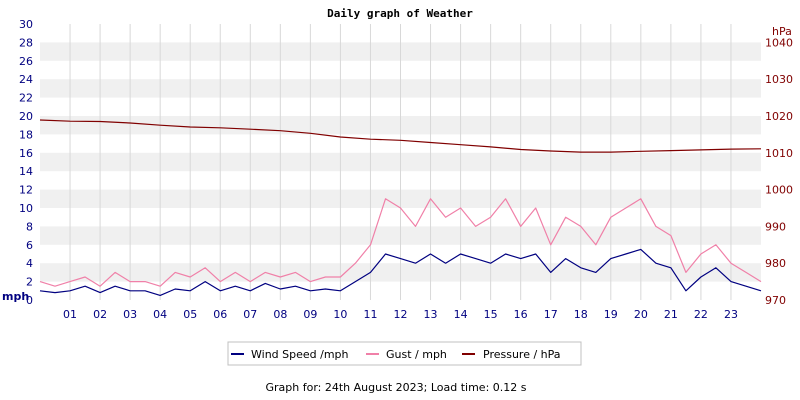 The image size is (800, 400). Describe the element at coordinates (400, 272) in the screenshot. I see `series-line-wind` at that location.